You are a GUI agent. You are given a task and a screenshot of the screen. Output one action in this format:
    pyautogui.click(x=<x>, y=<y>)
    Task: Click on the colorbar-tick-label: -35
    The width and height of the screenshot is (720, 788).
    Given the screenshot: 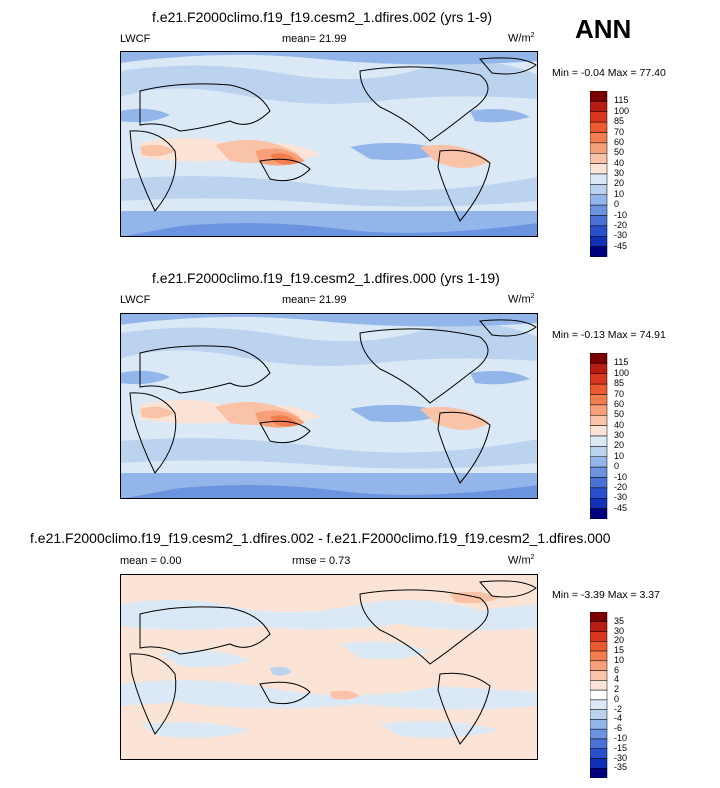 What is the action you would take?
    pyautogui.click(x=621, y=767)
    